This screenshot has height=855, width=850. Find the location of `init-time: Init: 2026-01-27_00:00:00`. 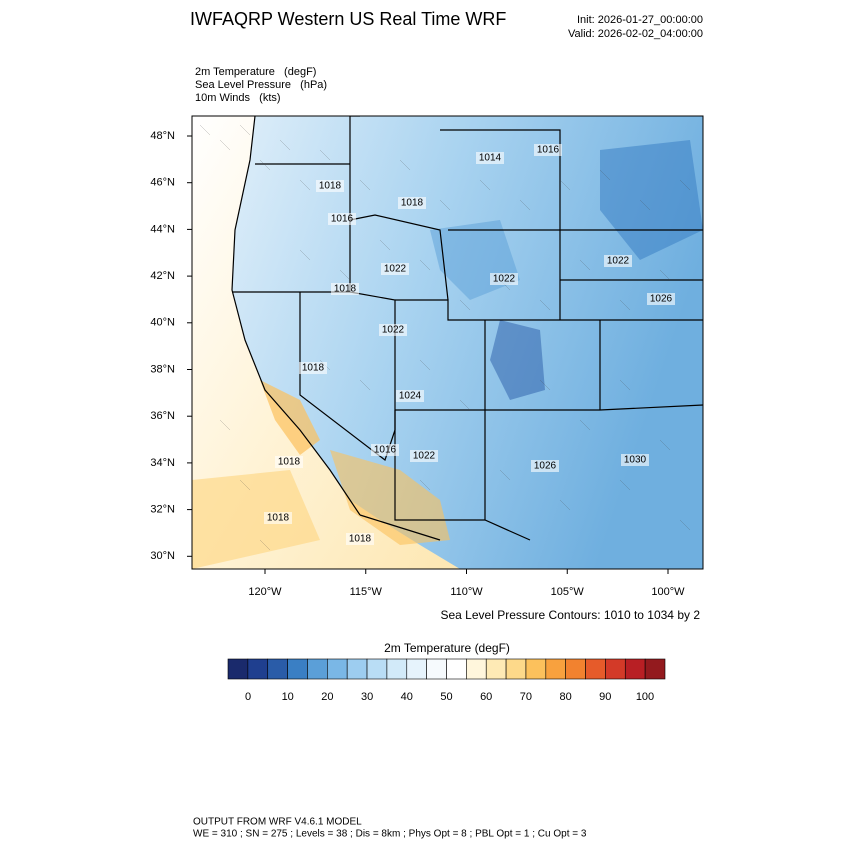

init-time: Init: 2026-01-27_00:00:00 is located at coordinates (640, 20).